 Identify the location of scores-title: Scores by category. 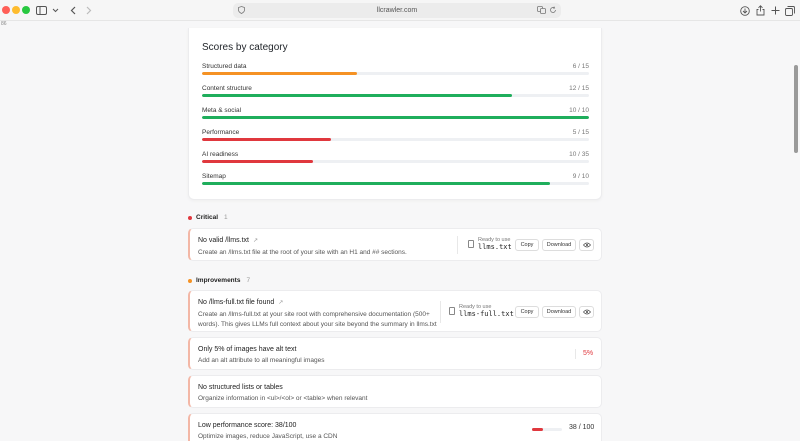
(245, 47).